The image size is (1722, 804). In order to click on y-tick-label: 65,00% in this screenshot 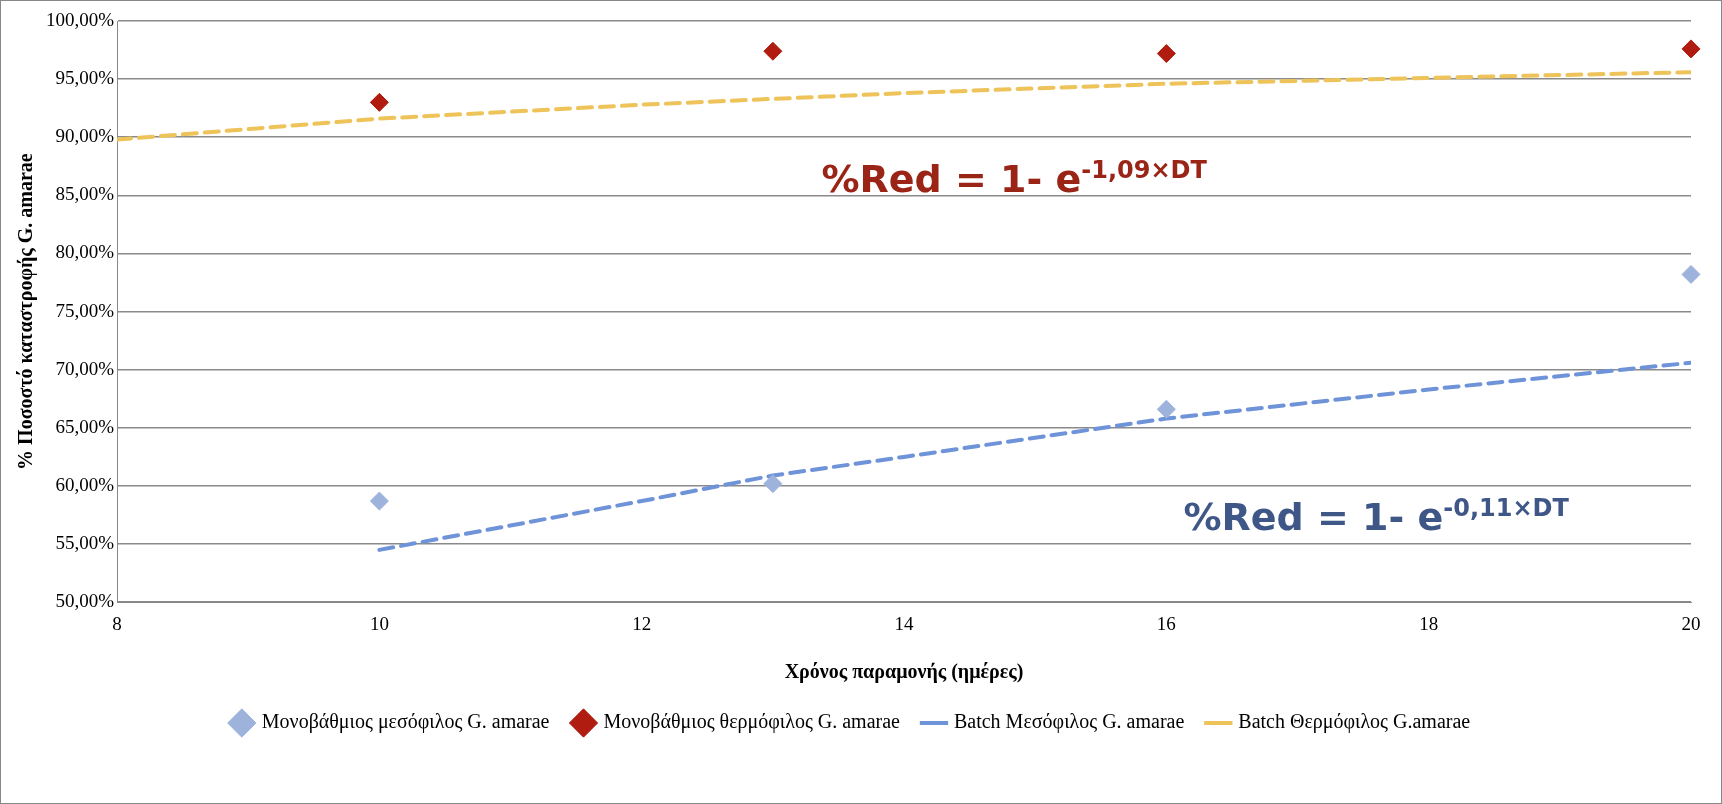, I will do `click(85, 426)`.